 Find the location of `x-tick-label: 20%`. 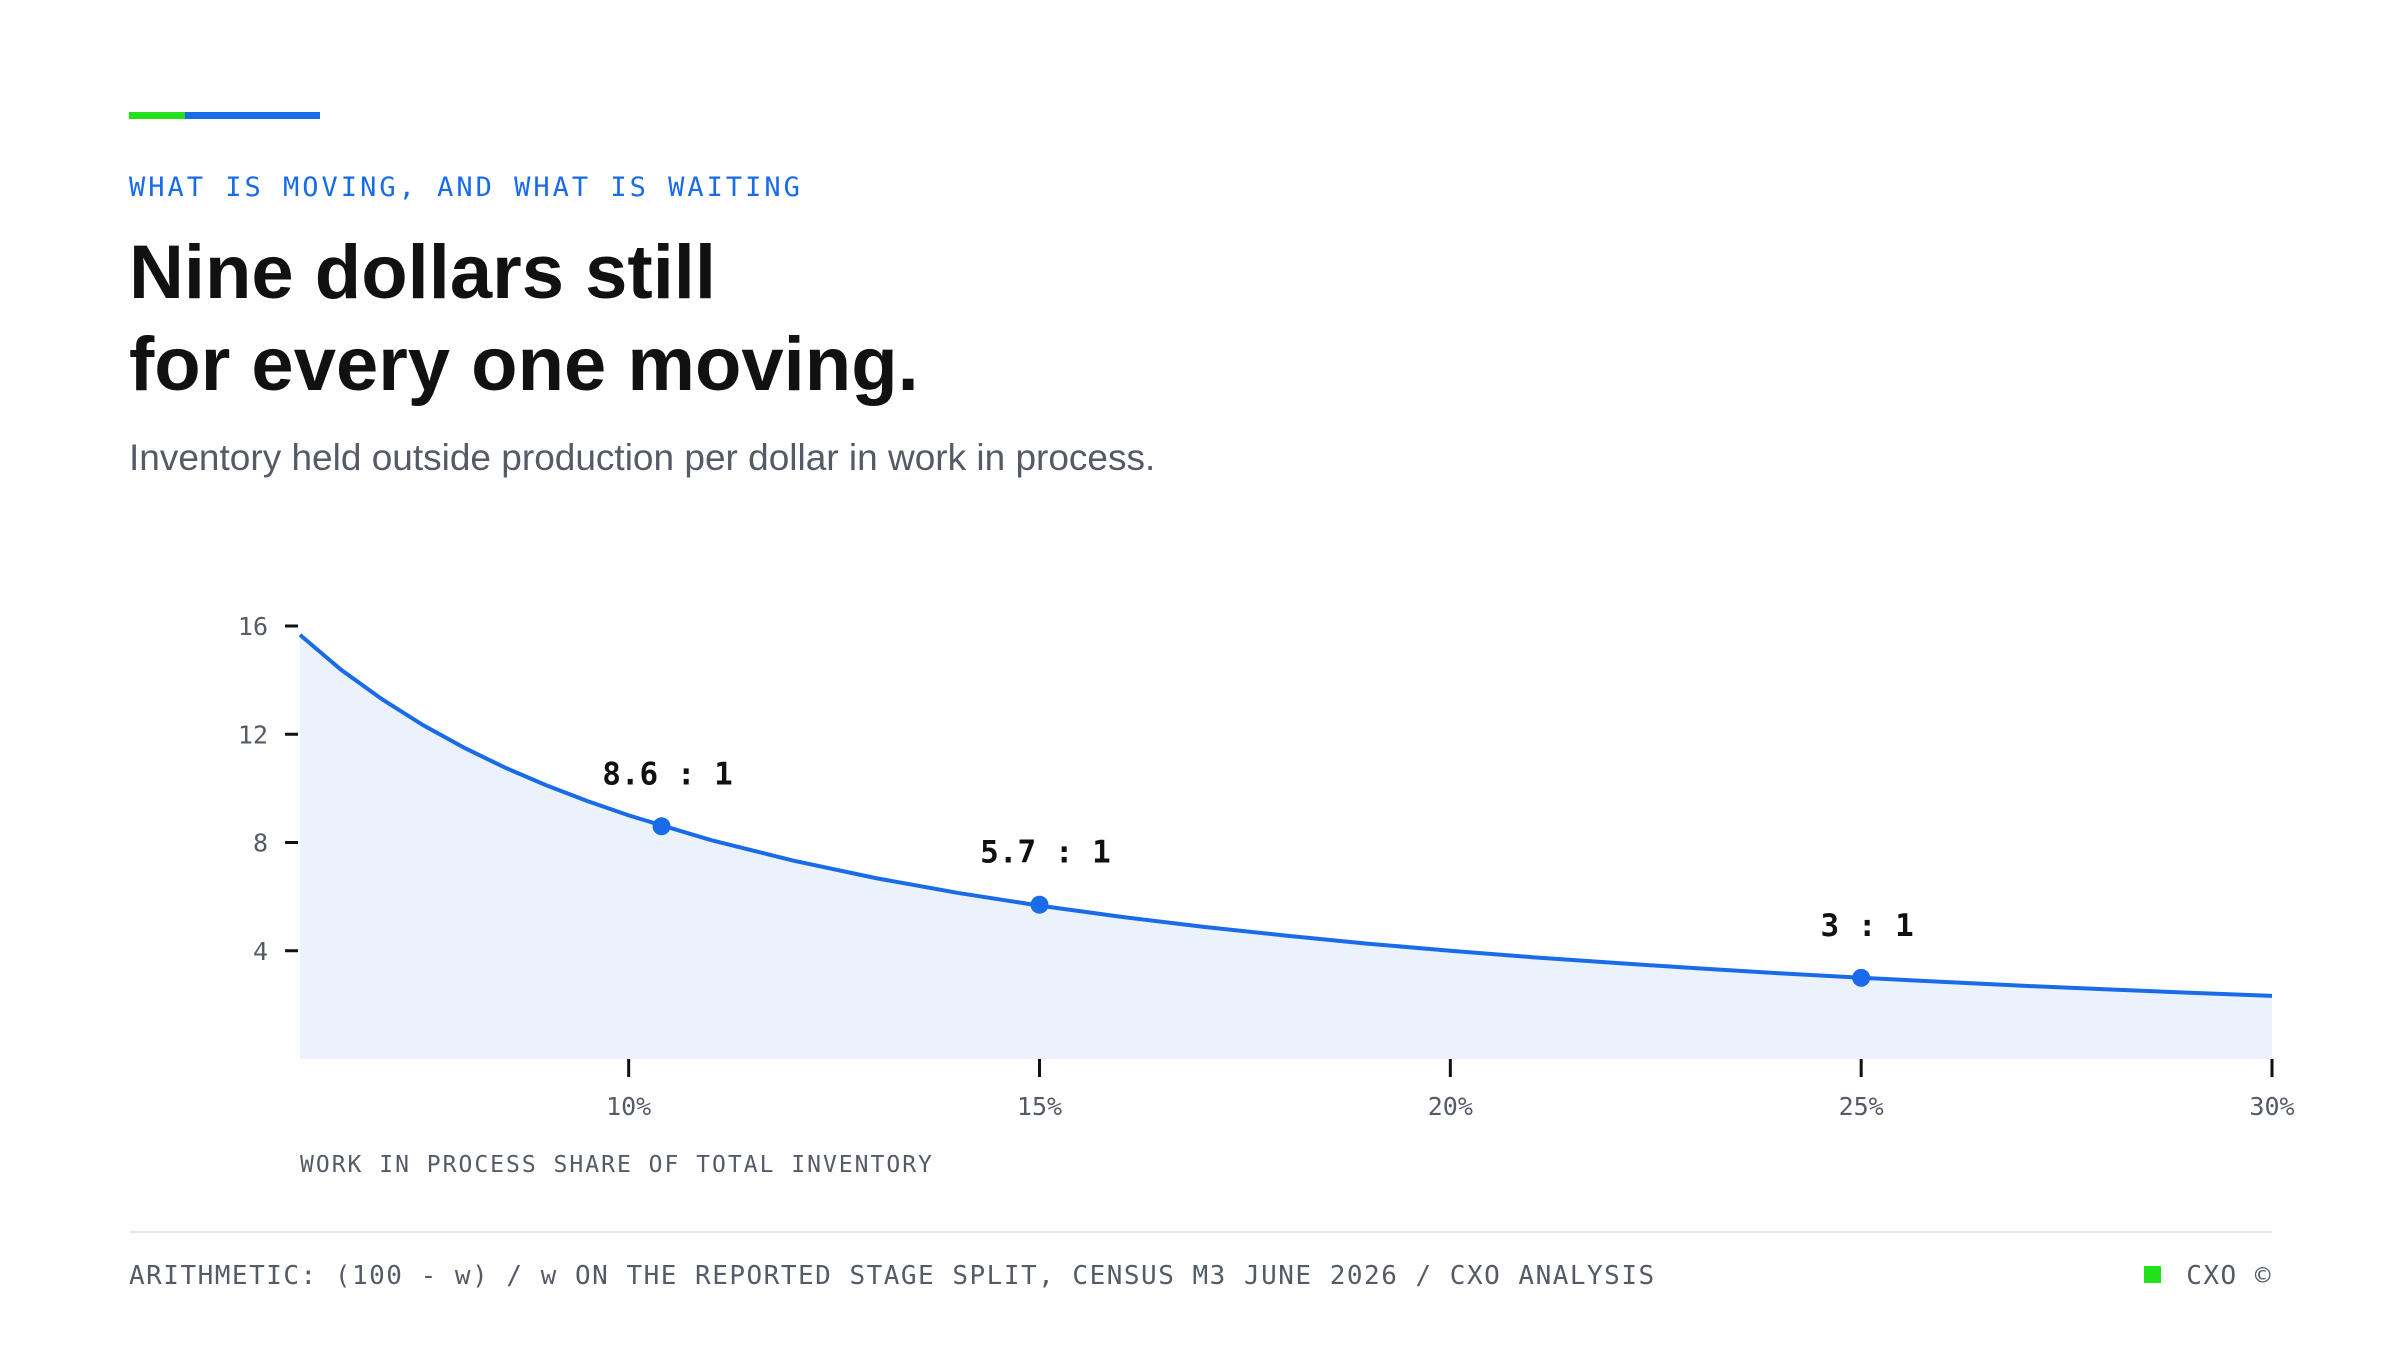

x-tick-label: 20% is located at coordinates (1450, 1106).